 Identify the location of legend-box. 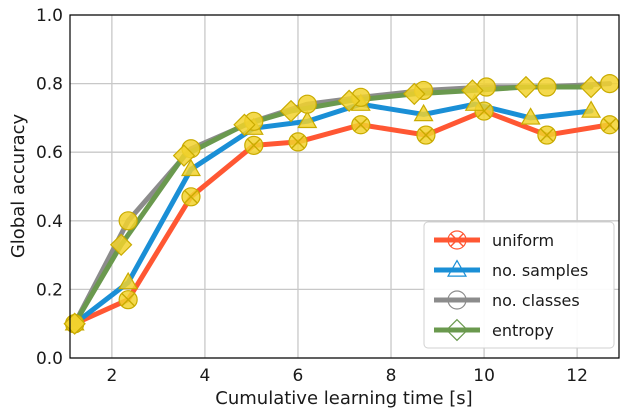
(519, 285).